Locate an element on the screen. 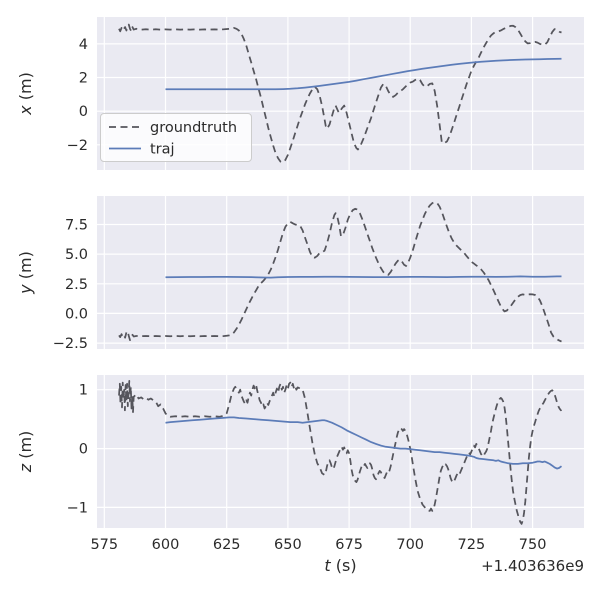 This screenshot has width=600, height=604. y-tick-label: −1 is located at coordinates (77, 508).